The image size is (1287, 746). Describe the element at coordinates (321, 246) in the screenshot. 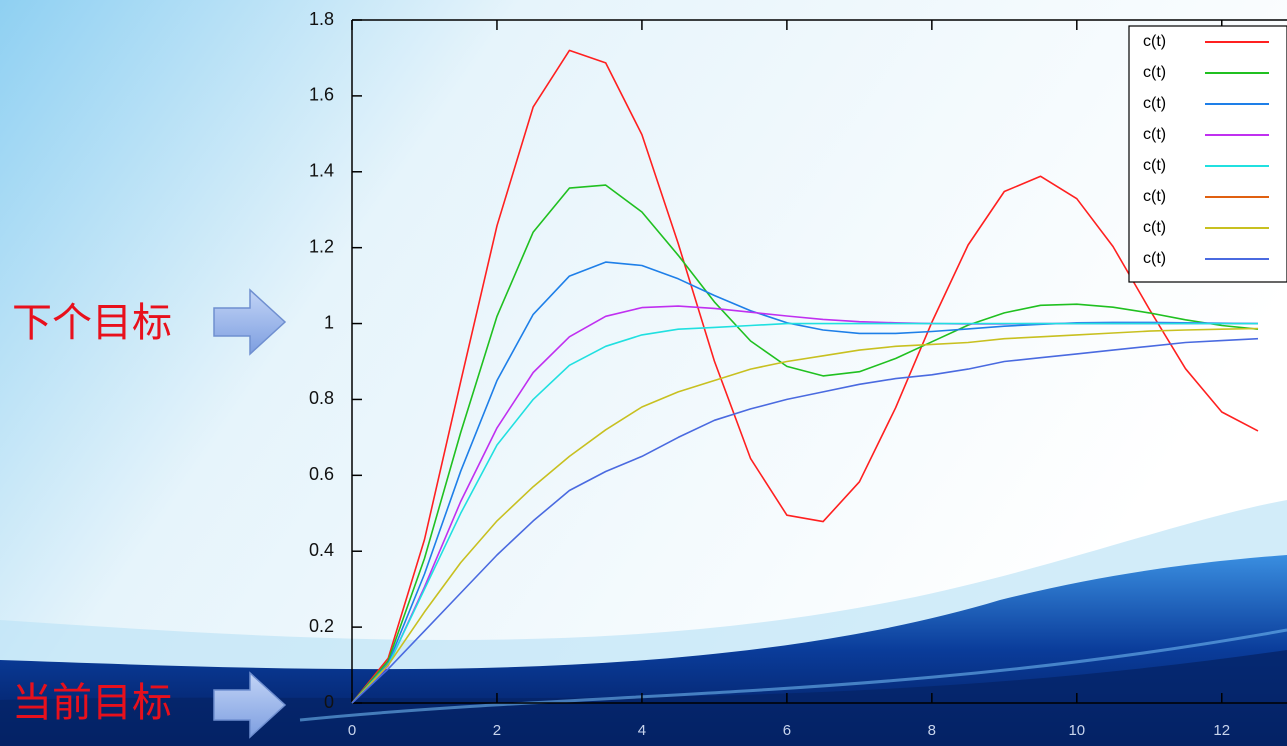

I see `y-tick-label: 1.2` at that location.